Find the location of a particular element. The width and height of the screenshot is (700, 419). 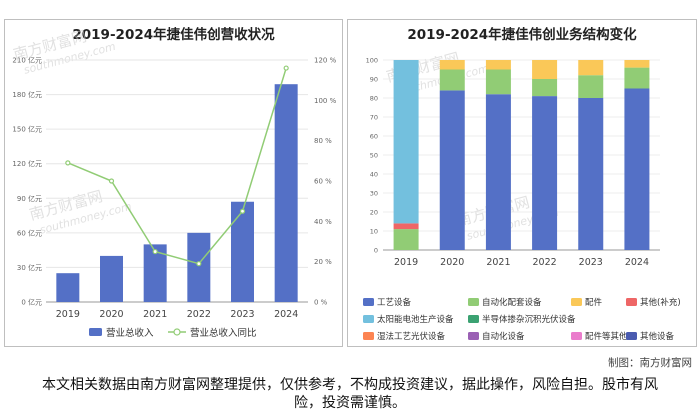

chart-credit: 制图：南方财富网 is located at coordinates (650, 363).